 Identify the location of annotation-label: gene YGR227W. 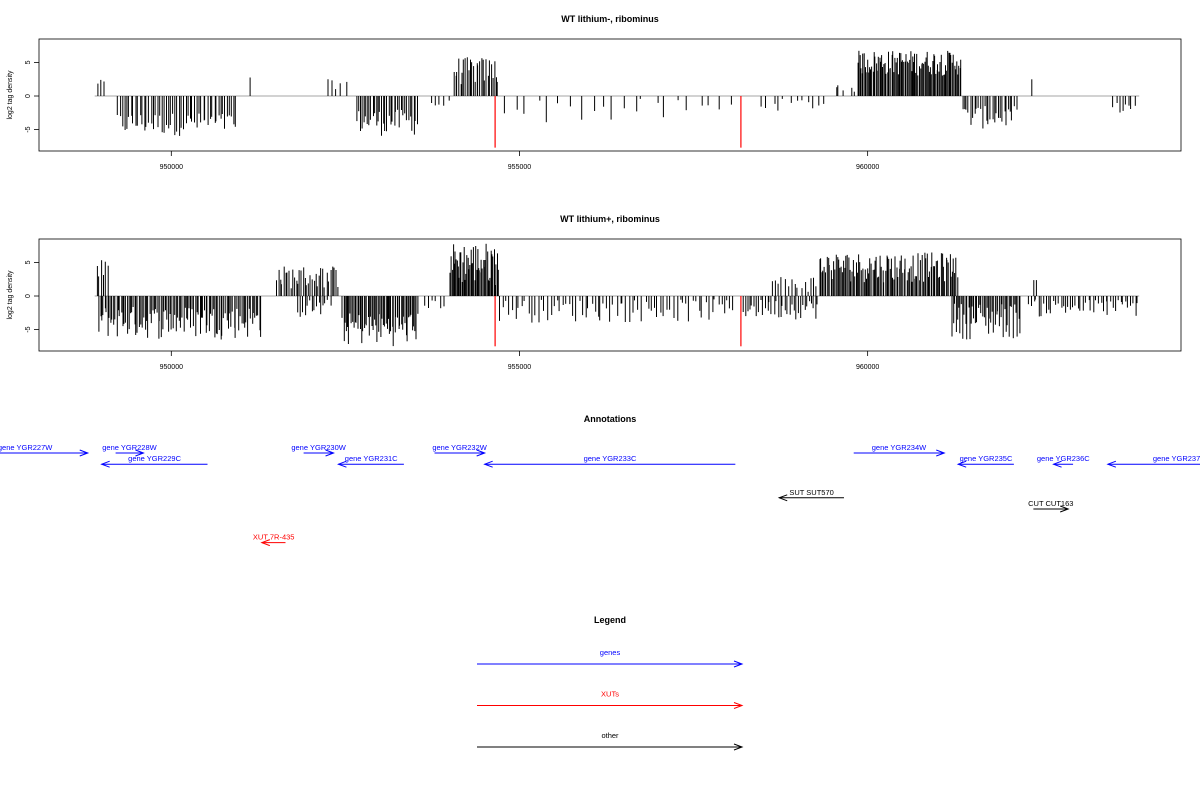
(26, 447).